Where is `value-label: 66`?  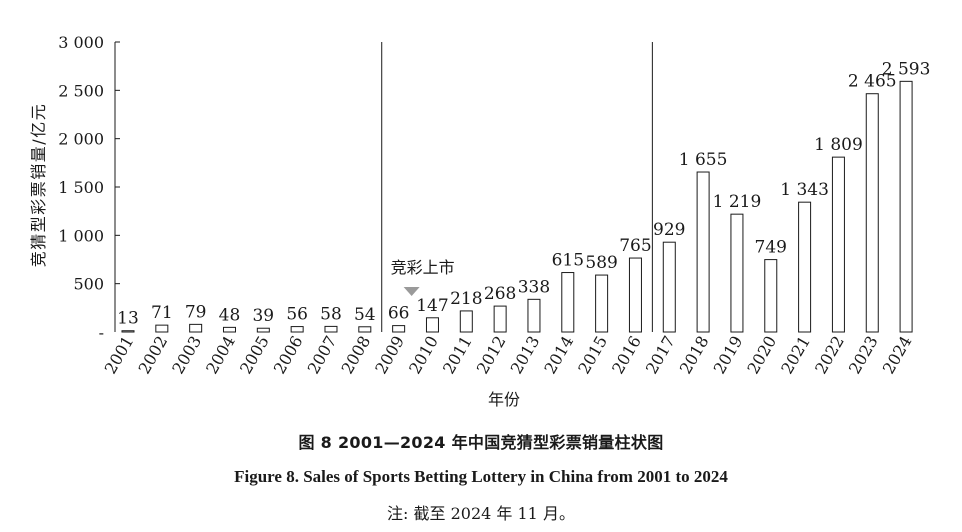
value-label: 66 is located at coordinates (399, 314).